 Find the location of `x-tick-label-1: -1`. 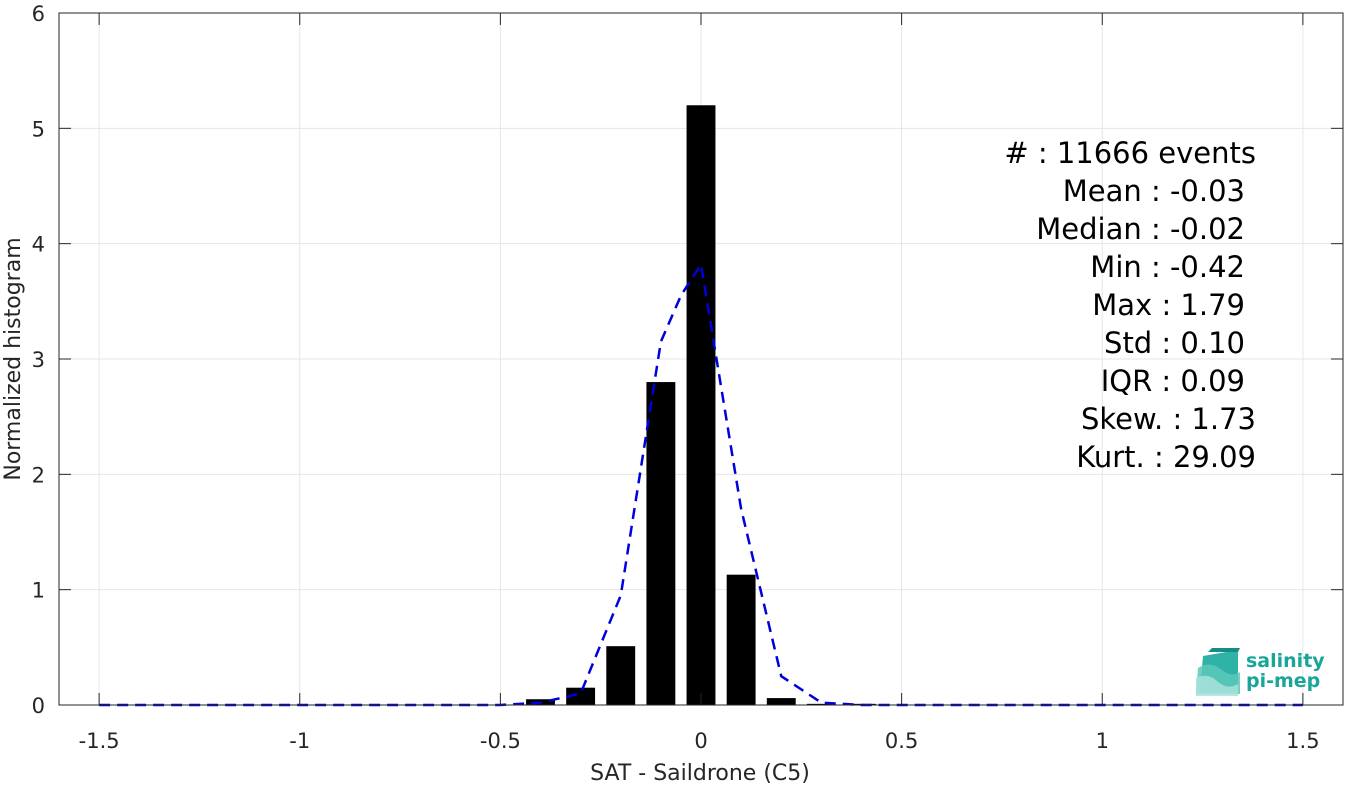

x-tick-label-1: -1 is located at coordinates (299, 741).